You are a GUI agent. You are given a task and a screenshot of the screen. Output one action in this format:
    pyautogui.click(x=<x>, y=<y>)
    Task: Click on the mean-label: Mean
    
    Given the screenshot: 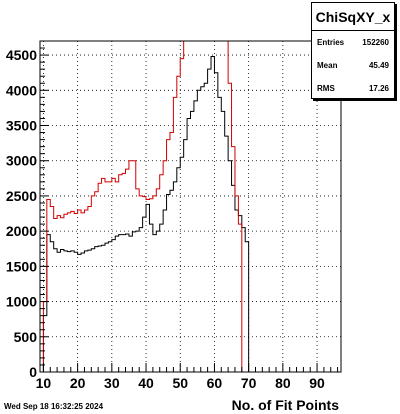 What is the action you would take?
    pyautogui.click(x=327, y=65)
    